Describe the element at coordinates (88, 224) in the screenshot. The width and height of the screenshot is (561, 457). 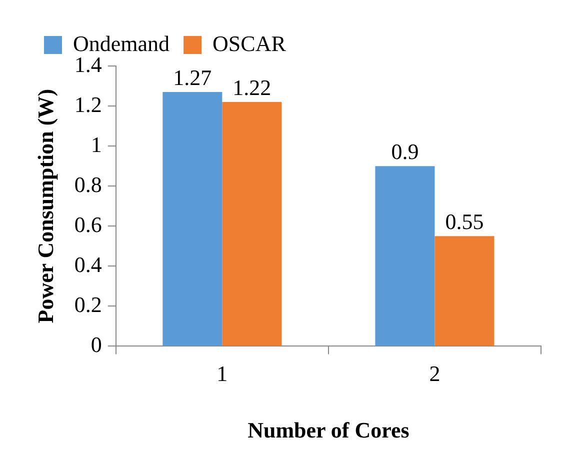
I see `y-tick-label: 0.6` at that location.